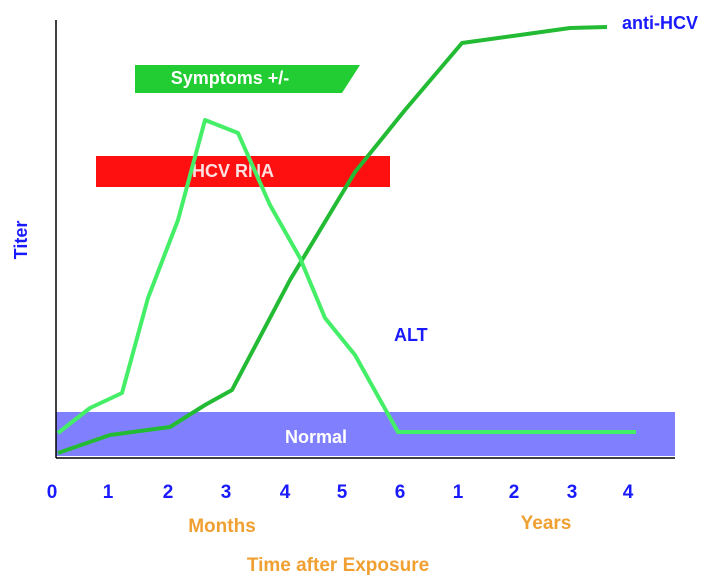 The image size is (715, 578). I want to click on hcv-rna-bar, so click(243, 171).